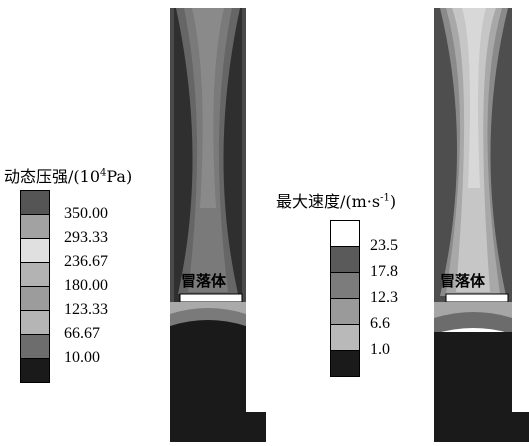  Describe the element at coordinates (86, 213) in the screenshot. I see `legend-tick-label: 350.00` at that location.